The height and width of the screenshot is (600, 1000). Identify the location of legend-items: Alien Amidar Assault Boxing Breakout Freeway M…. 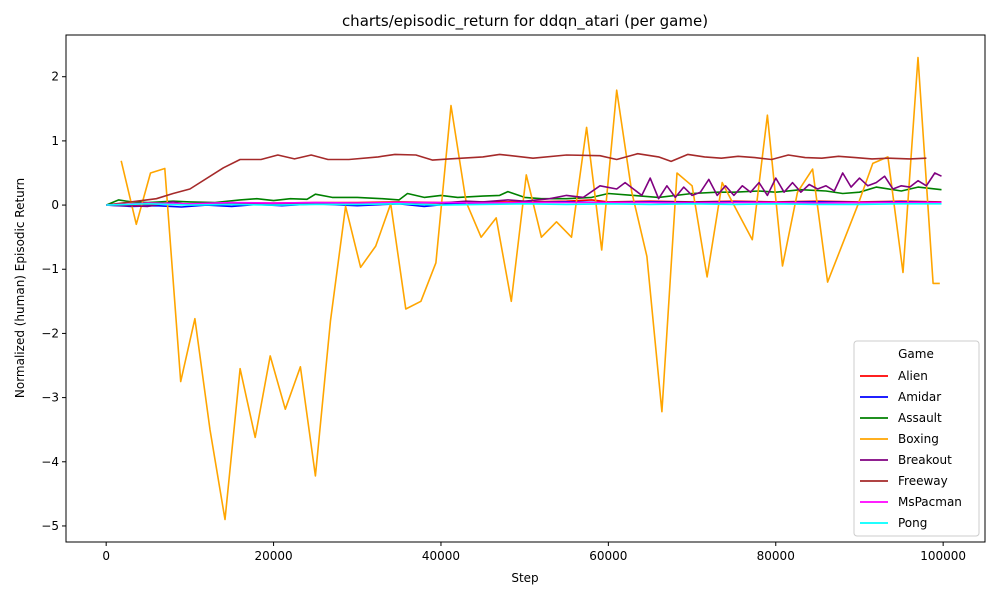
(911, 449).